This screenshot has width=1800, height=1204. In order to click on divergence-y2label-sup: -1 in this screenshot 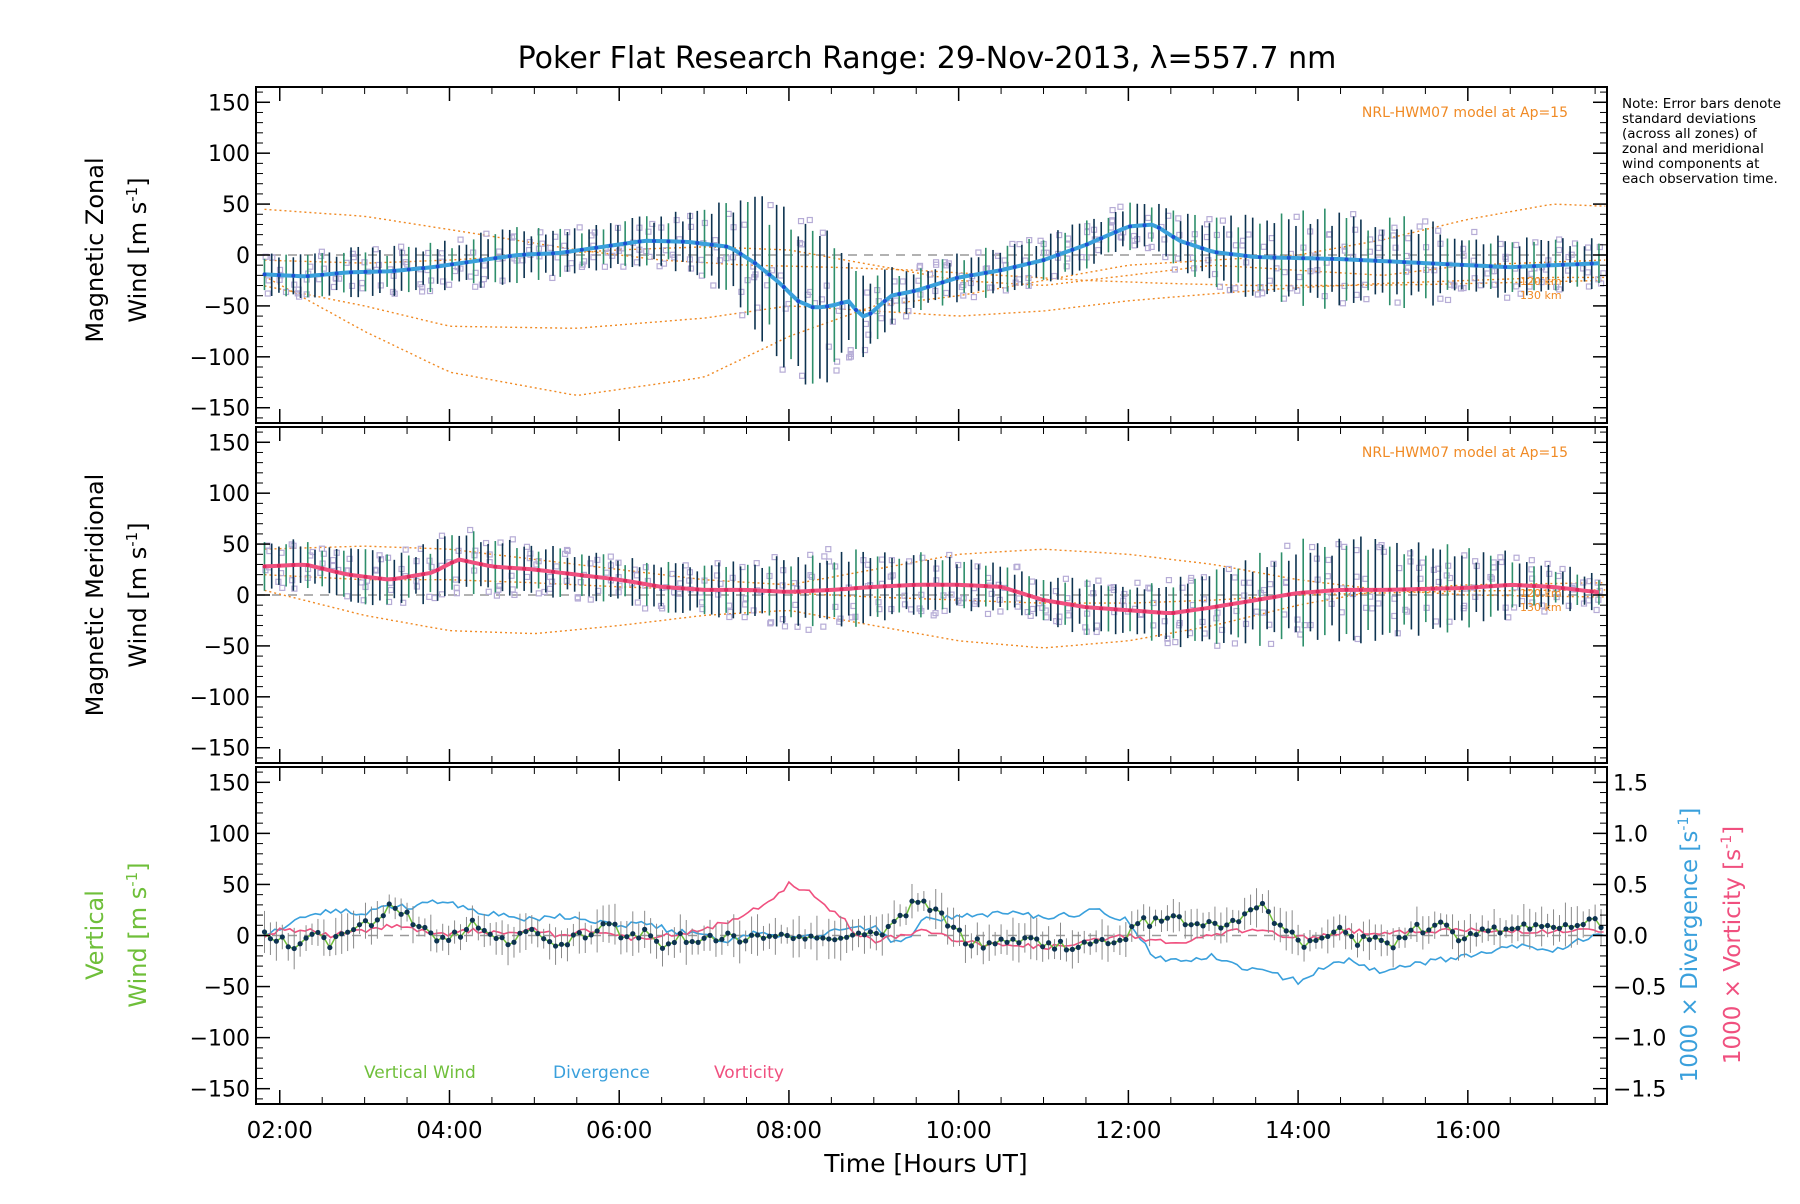, I will do `click(1684, 824)`.